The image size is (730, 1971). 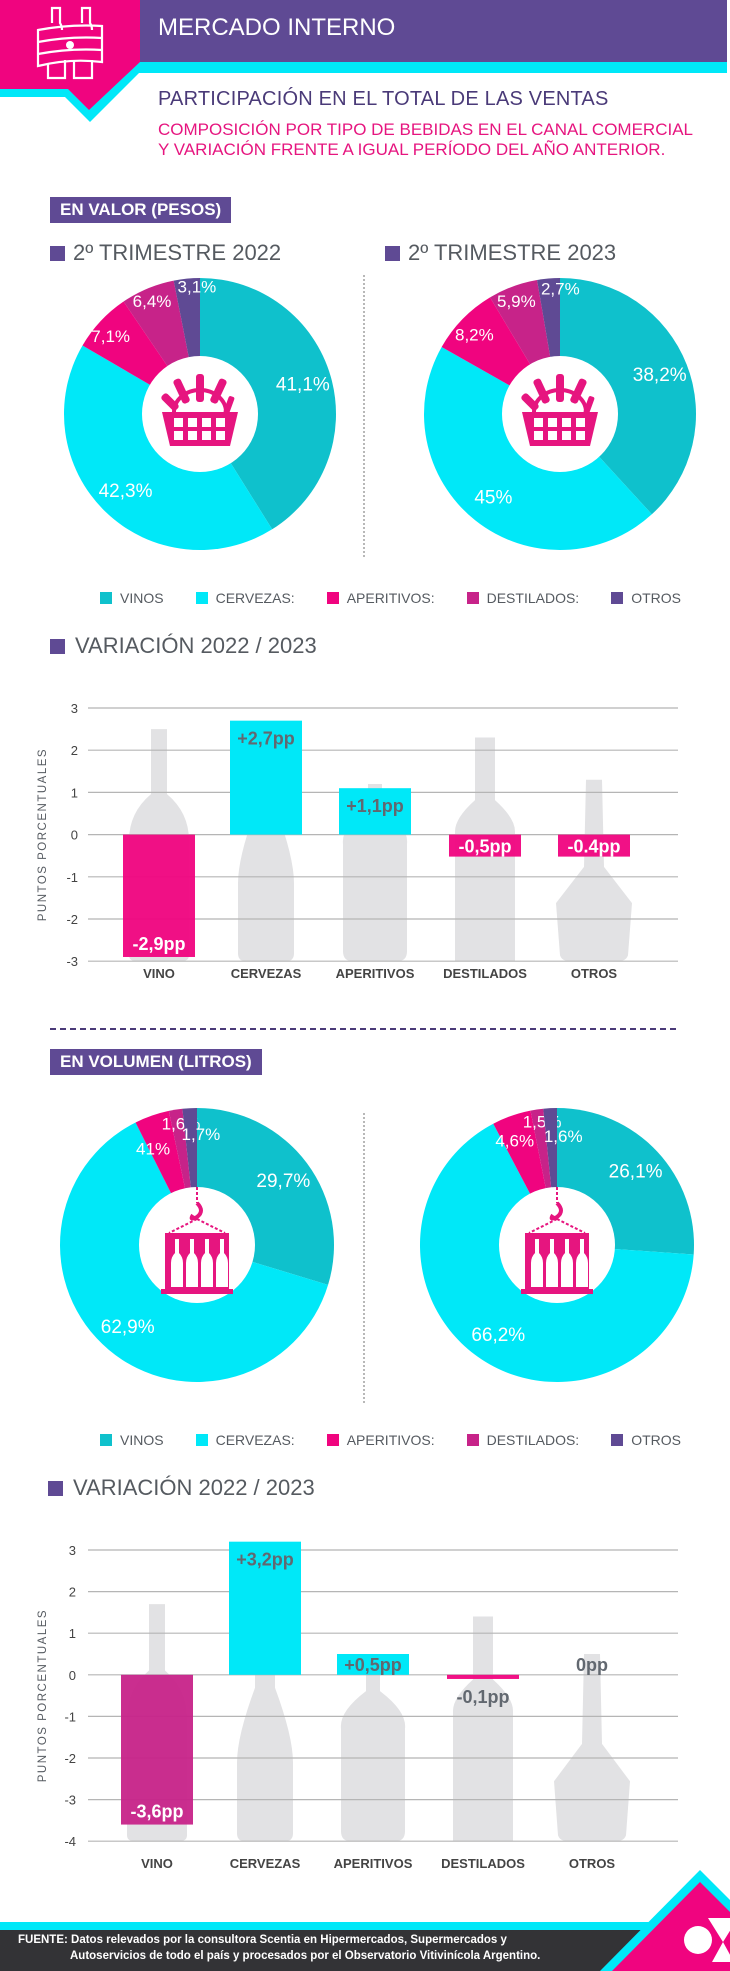 What do you see at coordinates (72, 1675) in the screenshot?
I see `y-tick-label: 0` at bounding box center [72, 1675].